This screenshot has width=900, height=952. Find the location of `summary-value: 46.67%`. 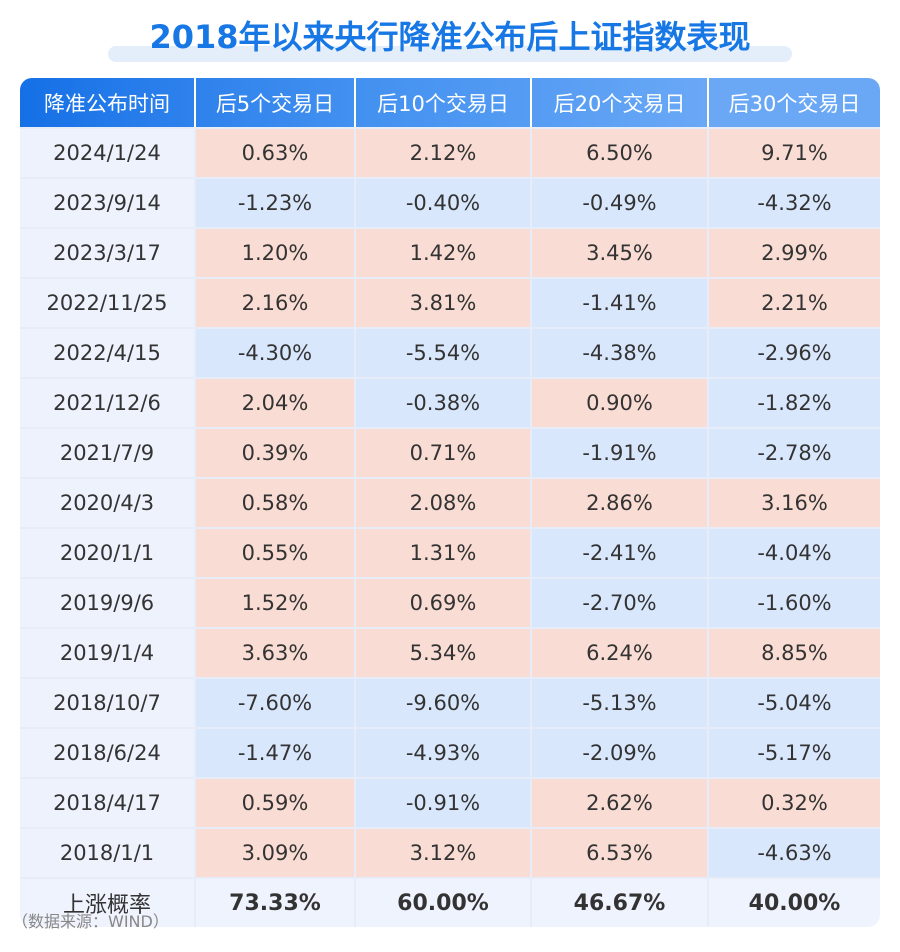

summary-value: 46.67% is located at coordinates (620, 902).